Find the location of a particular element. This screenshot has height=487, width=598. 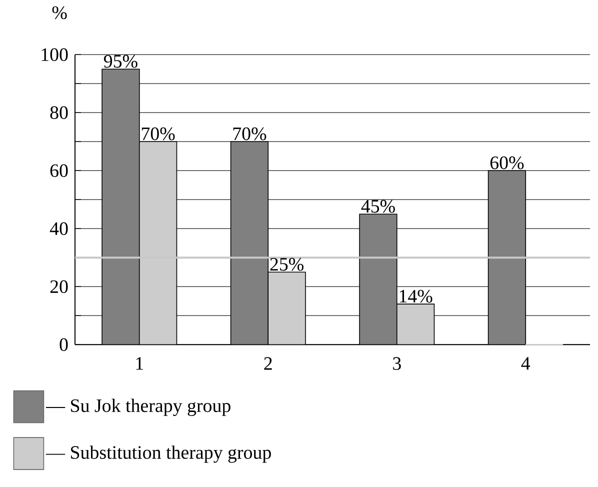

y-tick-label: 20 is located at coordinates (59, 287).